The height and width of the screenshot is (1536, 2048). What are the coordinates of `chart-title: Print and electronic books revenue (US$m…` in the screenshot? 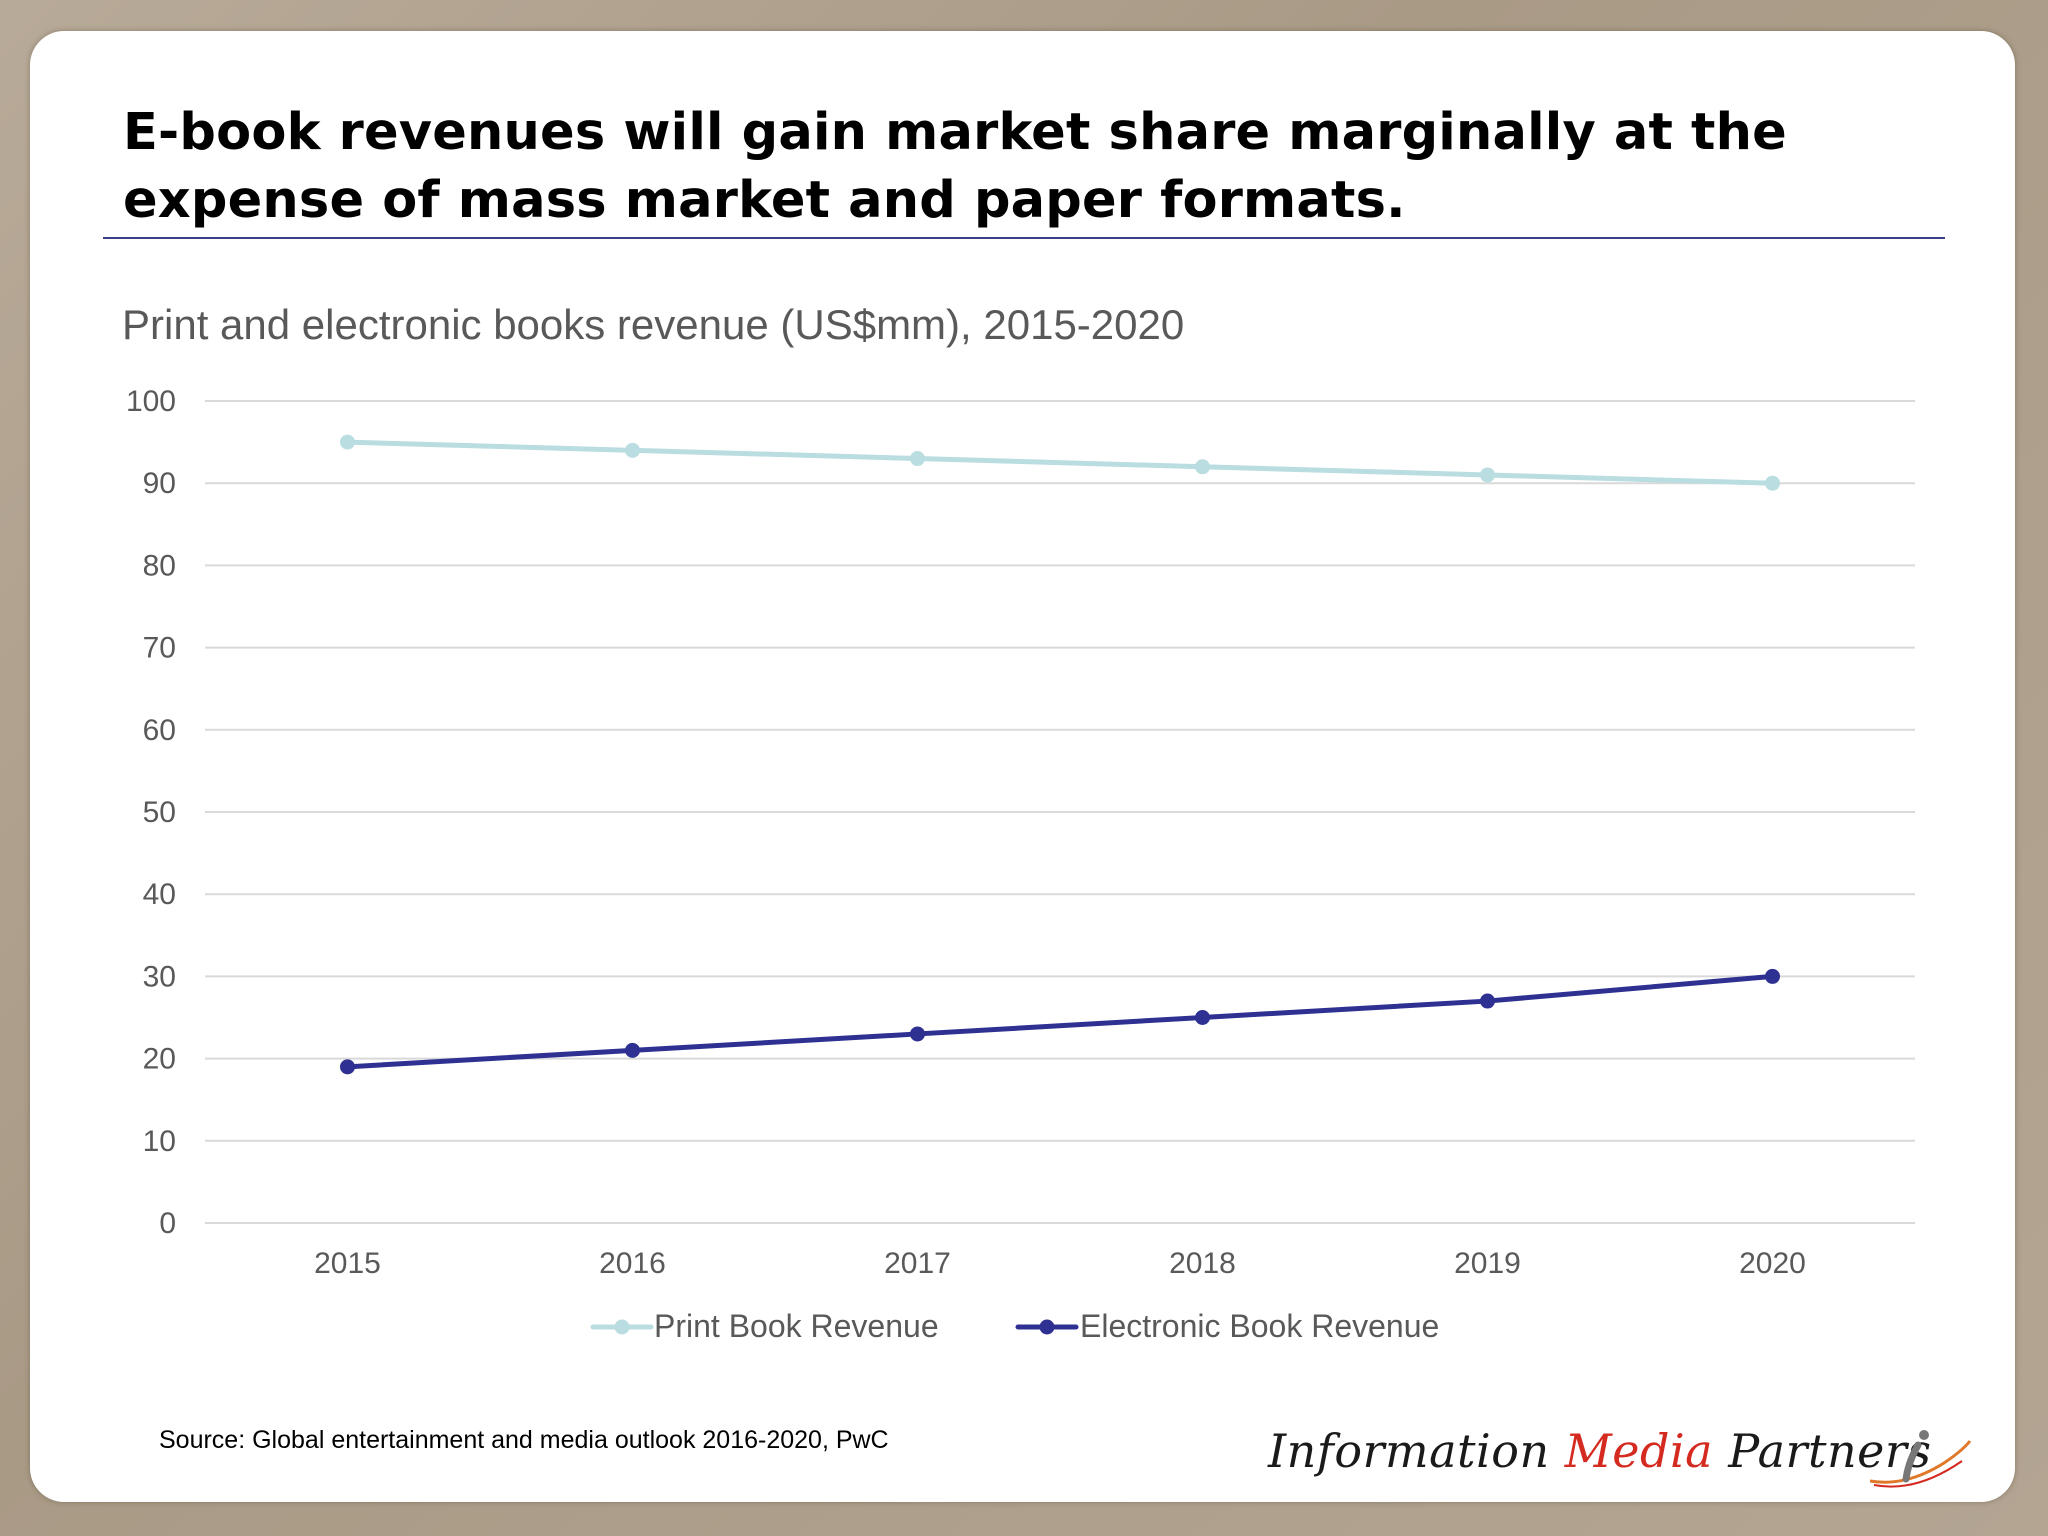 It's located at (653, 324).